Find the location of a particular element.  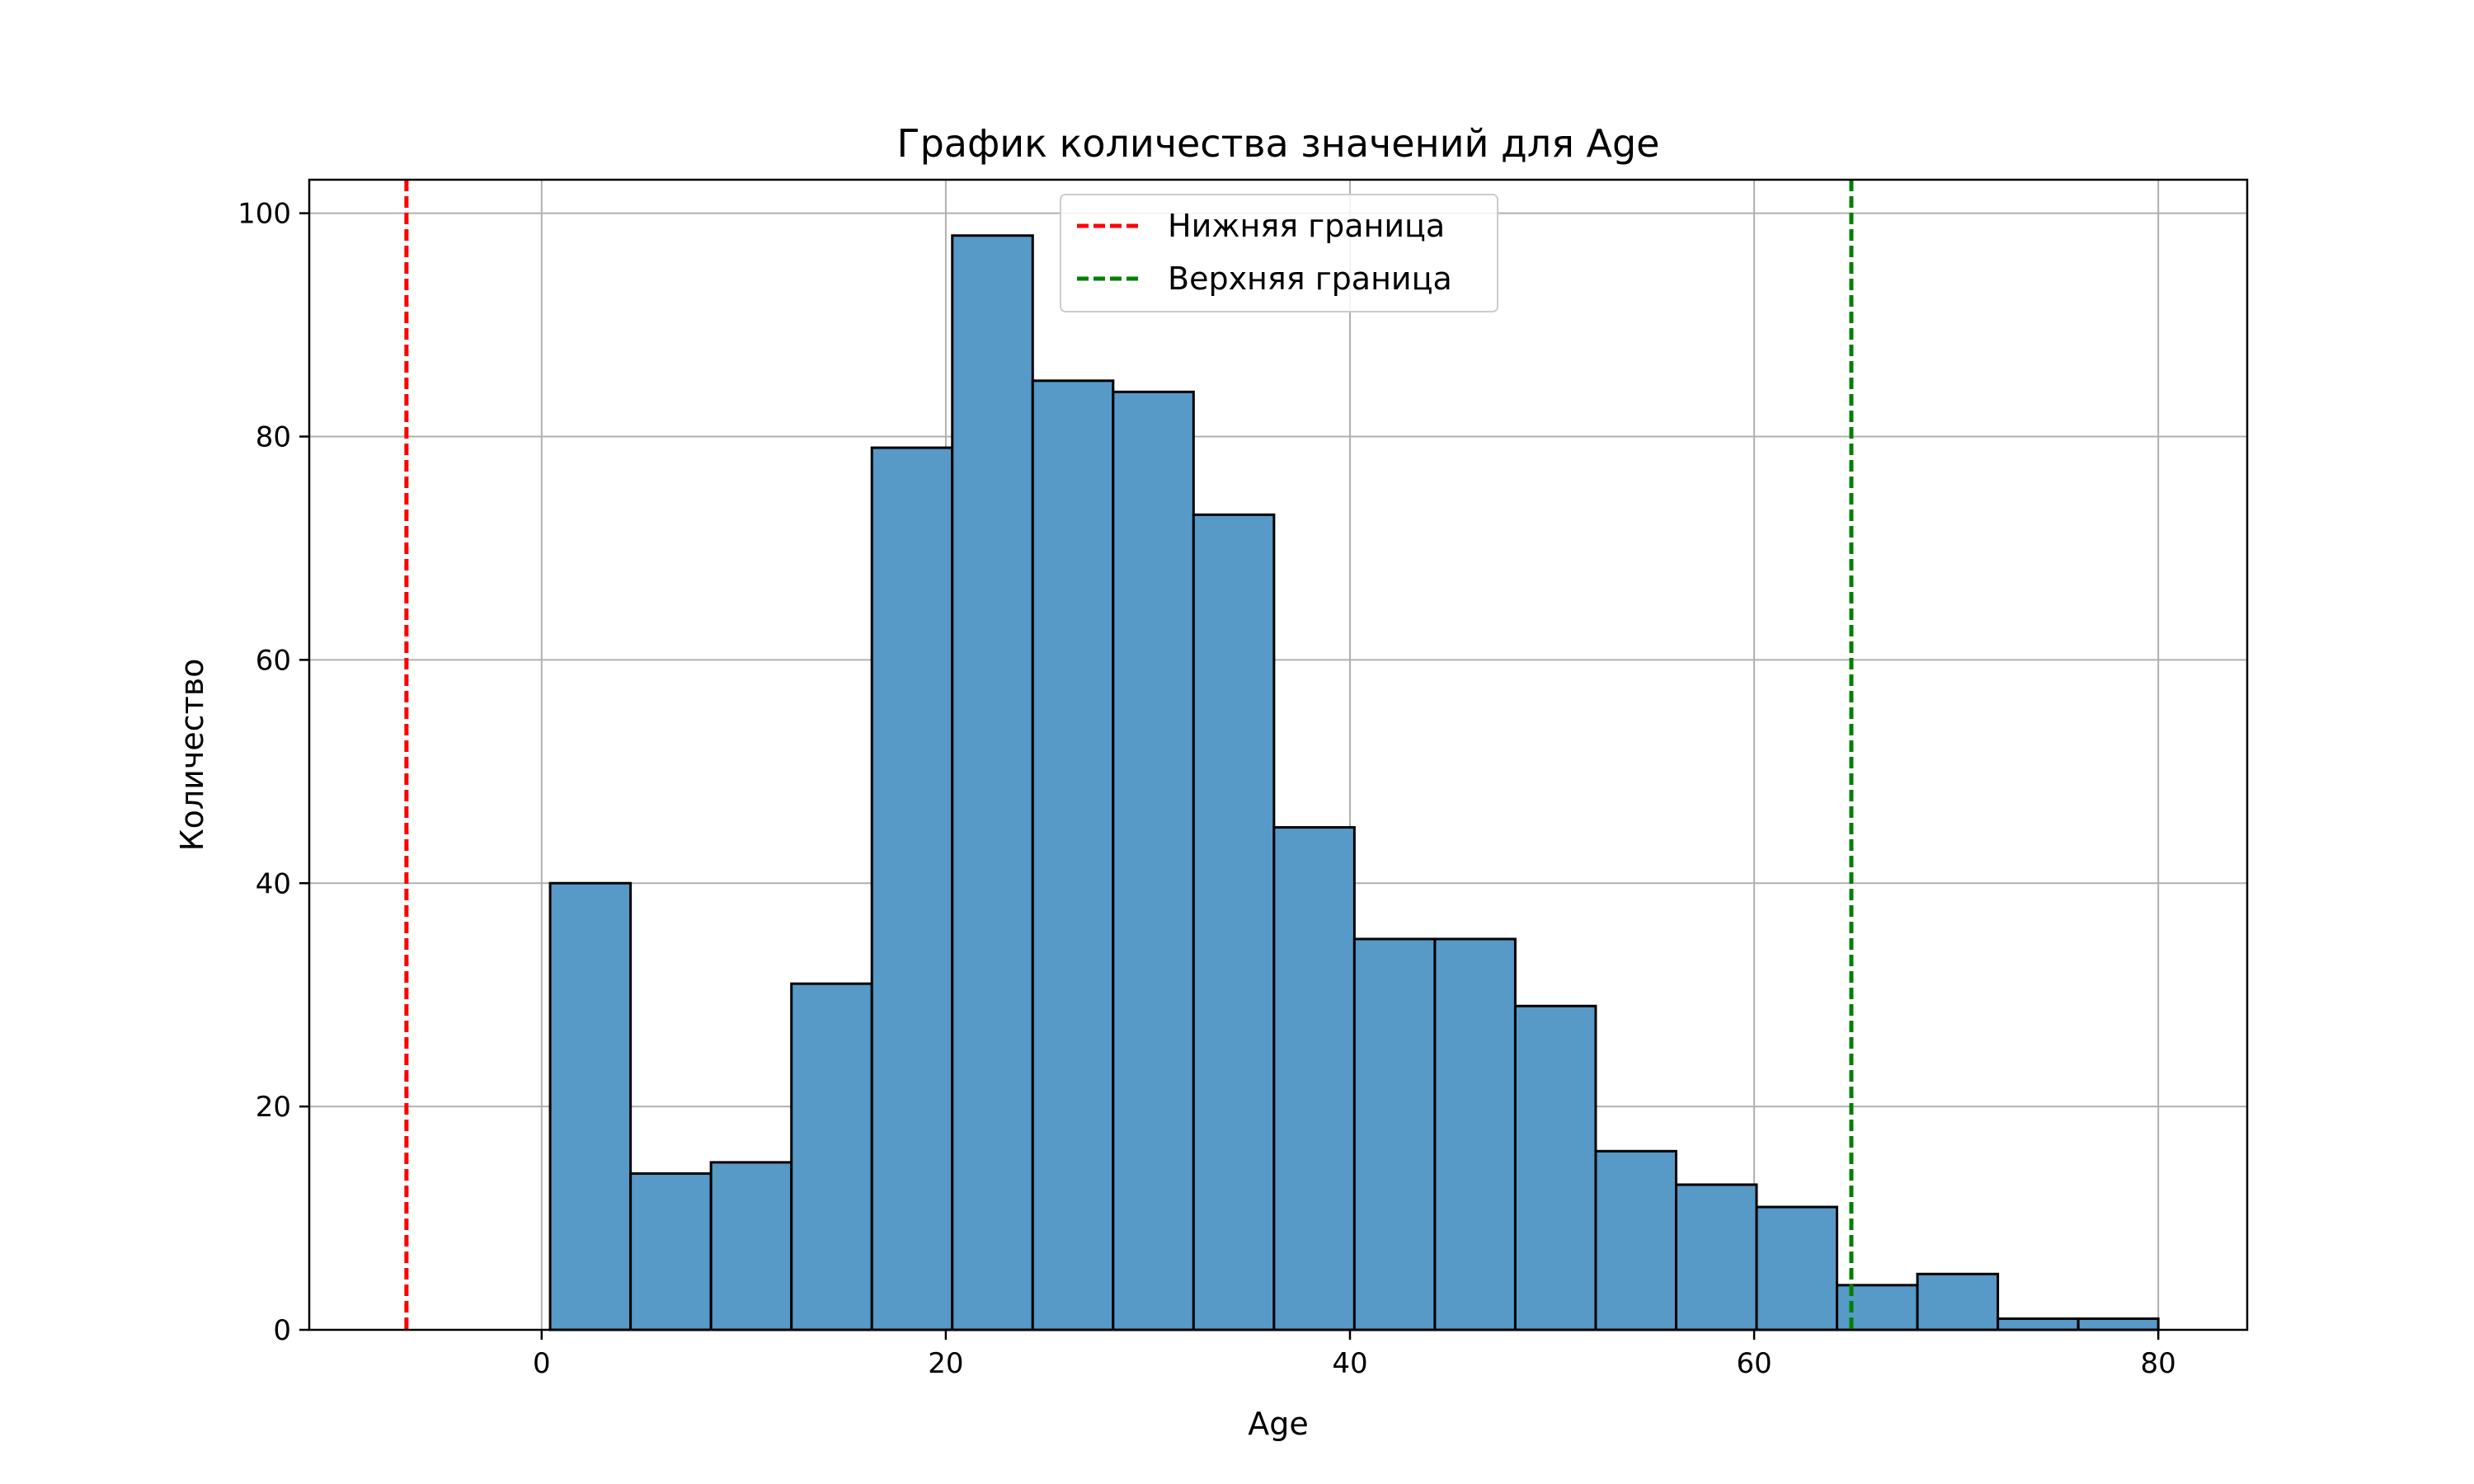

legend-box is located at coordinates (1279, 253).